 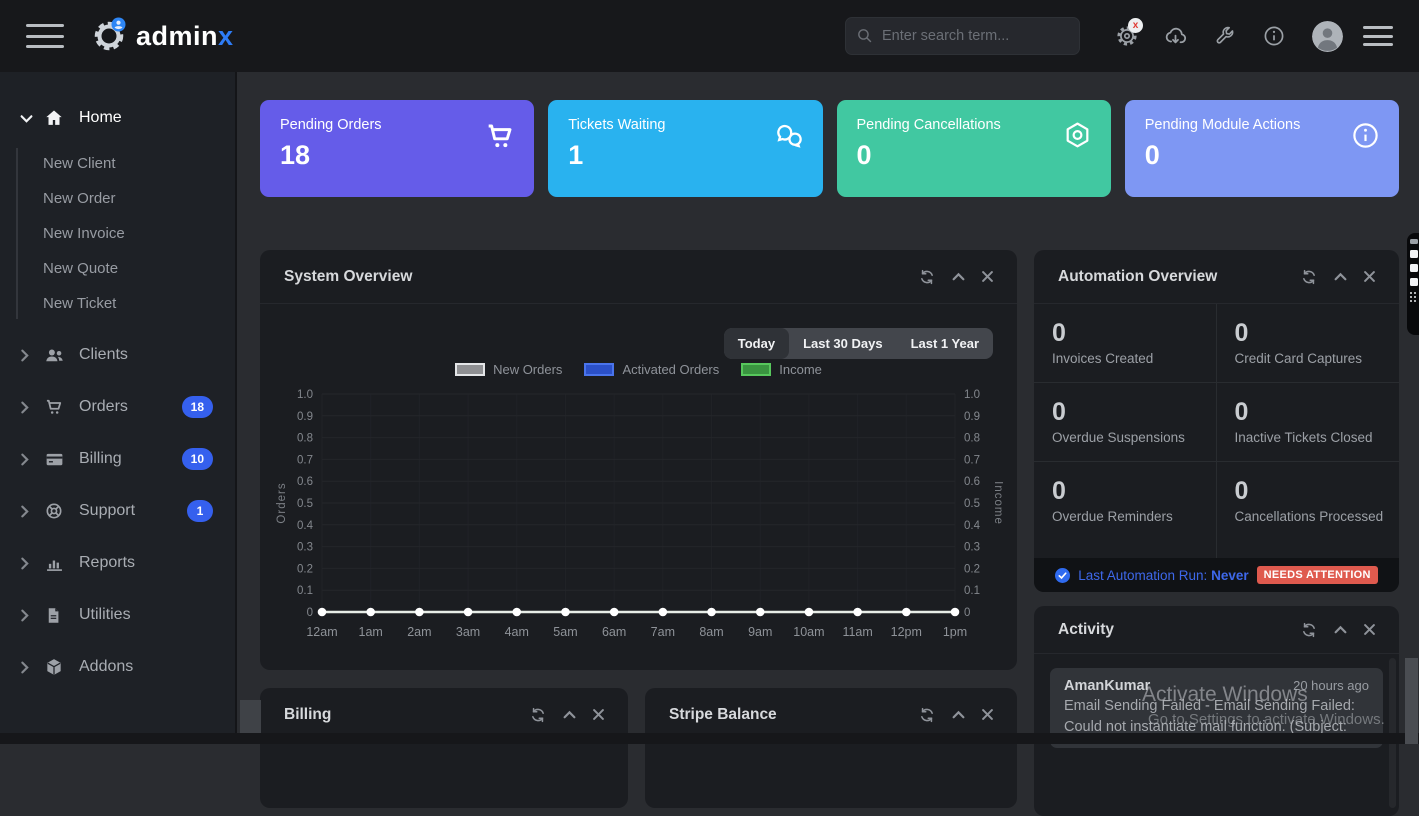 What do you see at coordinates (565, 632) in the screenshot?
I see `svg-text: 5am` at bounding box center [565, 632].